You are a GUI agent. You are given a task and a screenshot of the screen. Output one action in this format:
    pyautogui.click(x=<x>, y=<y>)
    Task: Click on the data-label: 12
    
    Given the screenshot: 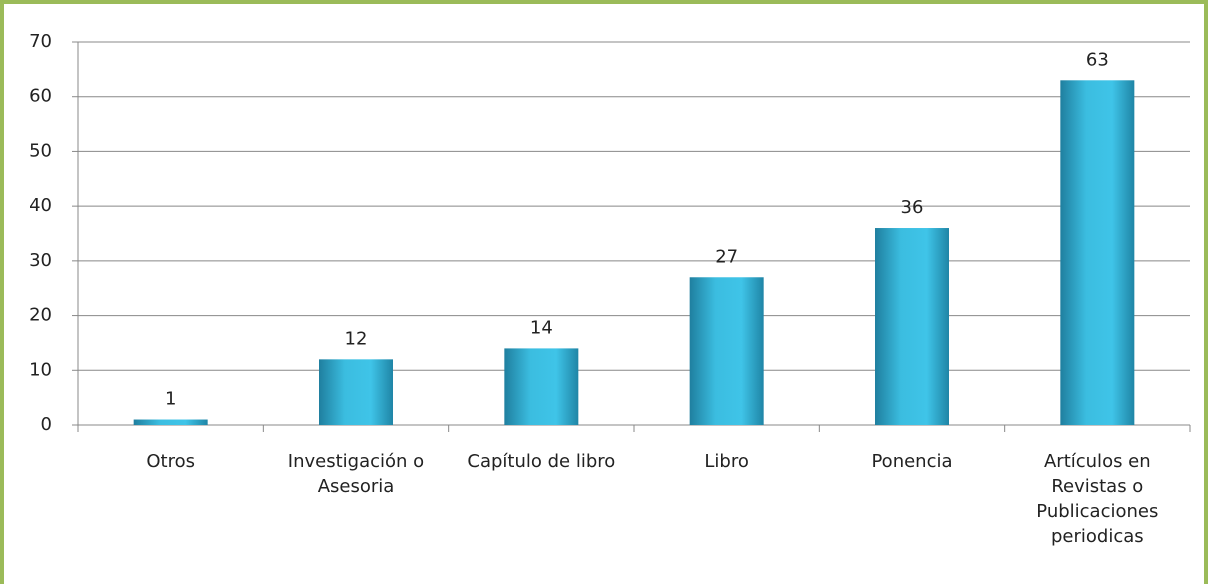 What is the action you would take?
    pyautogui.click(x=356, y=338)
    